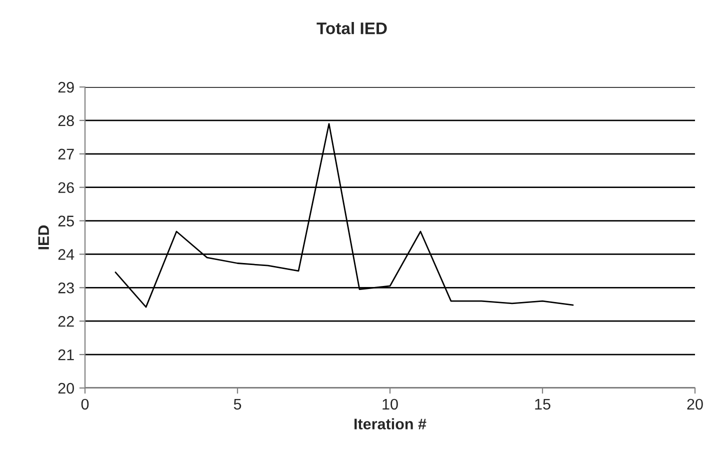  What do you see at coordinates (390, 424) in the screenshot?
I see `x-axis-title: Iteration #` at bounding box center [390, 424].